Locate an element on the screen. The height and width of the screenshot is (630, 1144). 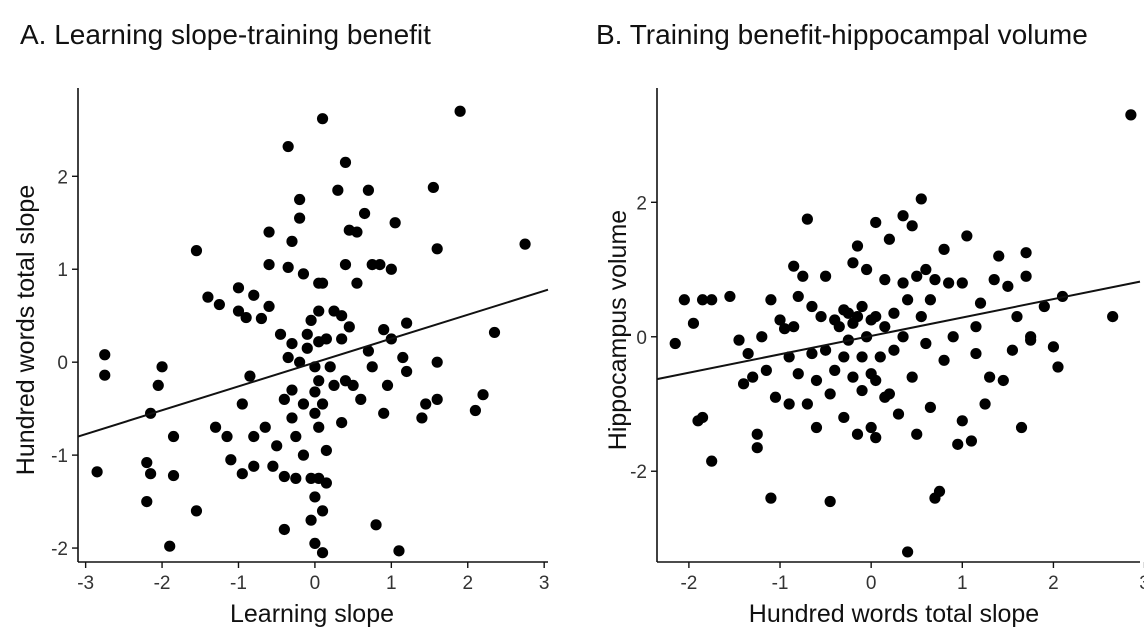
x-tick-label-a: 0 is located at coordinates (315, 583).